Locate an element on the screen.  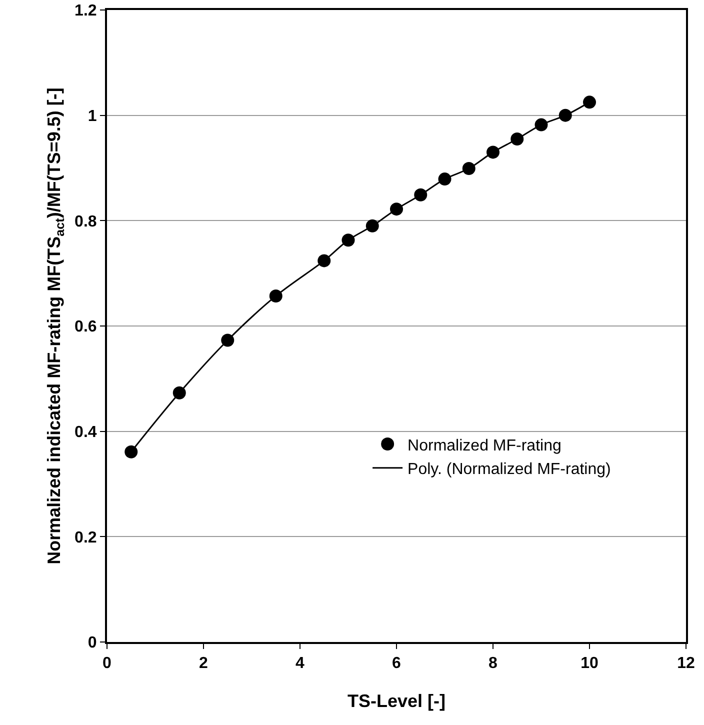
y-tick-label: 0.2 is located at coordinates (85, 537).